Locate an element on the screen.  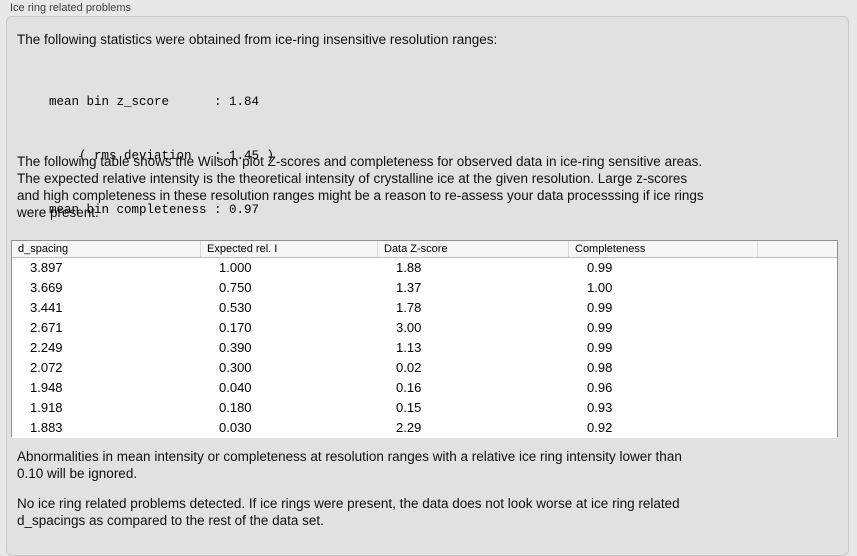
table-cell: 0.030 is located at coordinates (235, 427).